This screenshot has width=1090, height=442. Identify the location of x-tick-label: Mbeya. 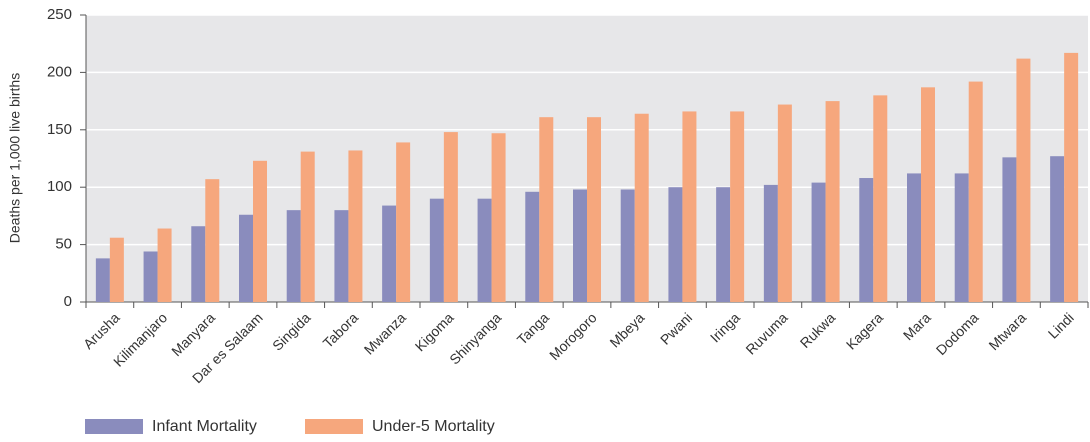
(626, 329).